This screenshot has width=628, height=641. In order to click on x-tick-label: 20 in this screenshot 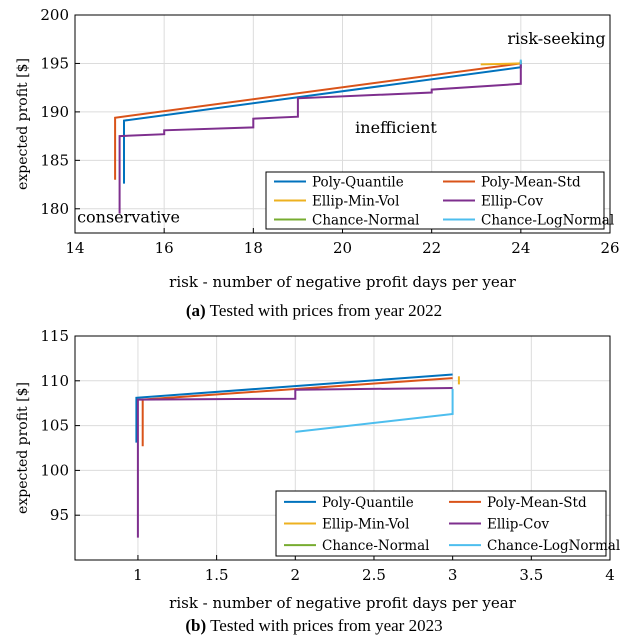, I will do `click(342, 248)`.